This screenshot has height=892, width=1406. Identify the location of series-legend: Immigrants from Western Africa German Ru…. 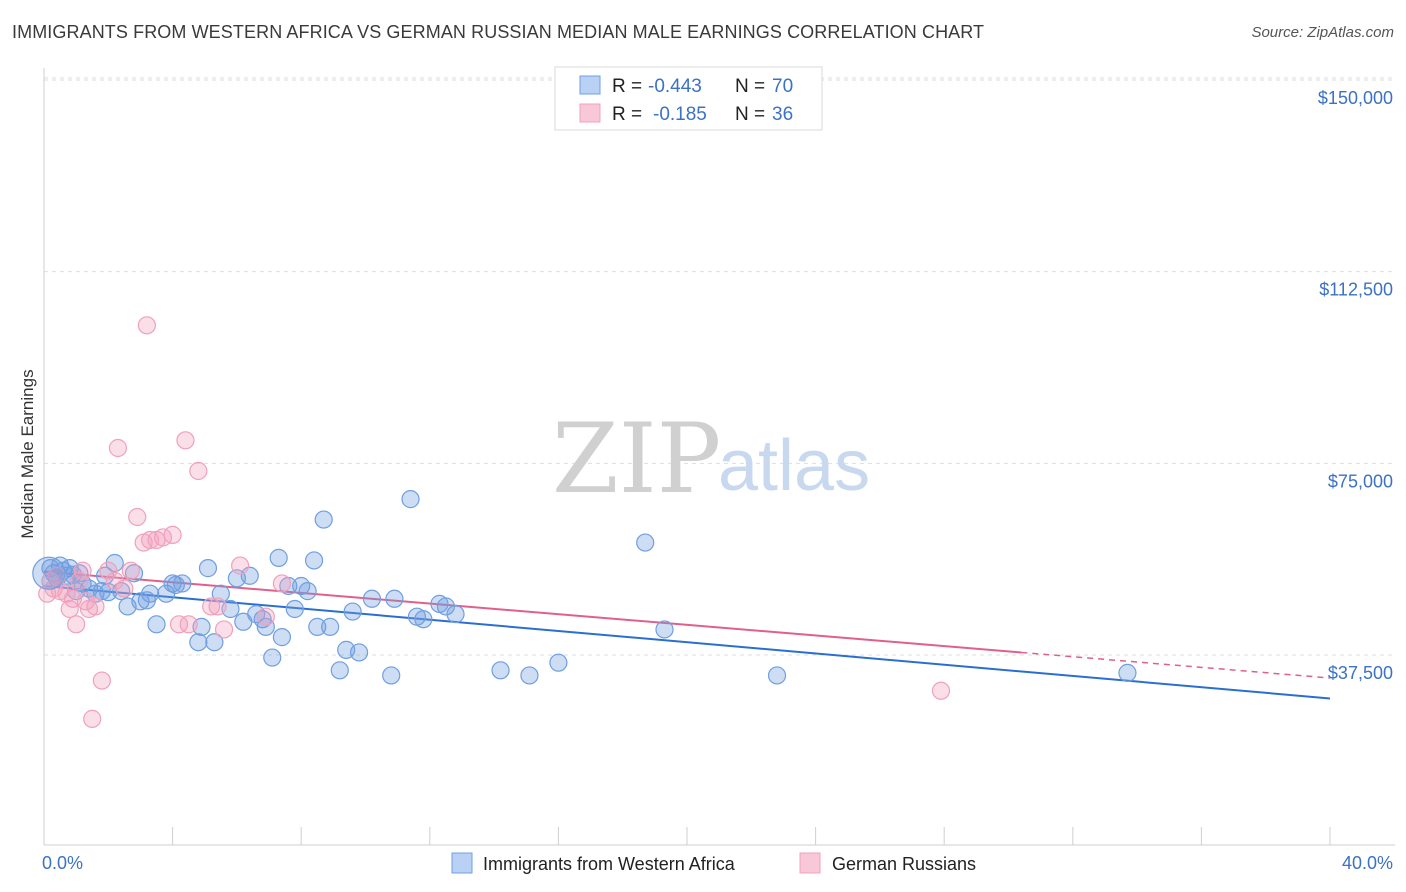
(713, 863).